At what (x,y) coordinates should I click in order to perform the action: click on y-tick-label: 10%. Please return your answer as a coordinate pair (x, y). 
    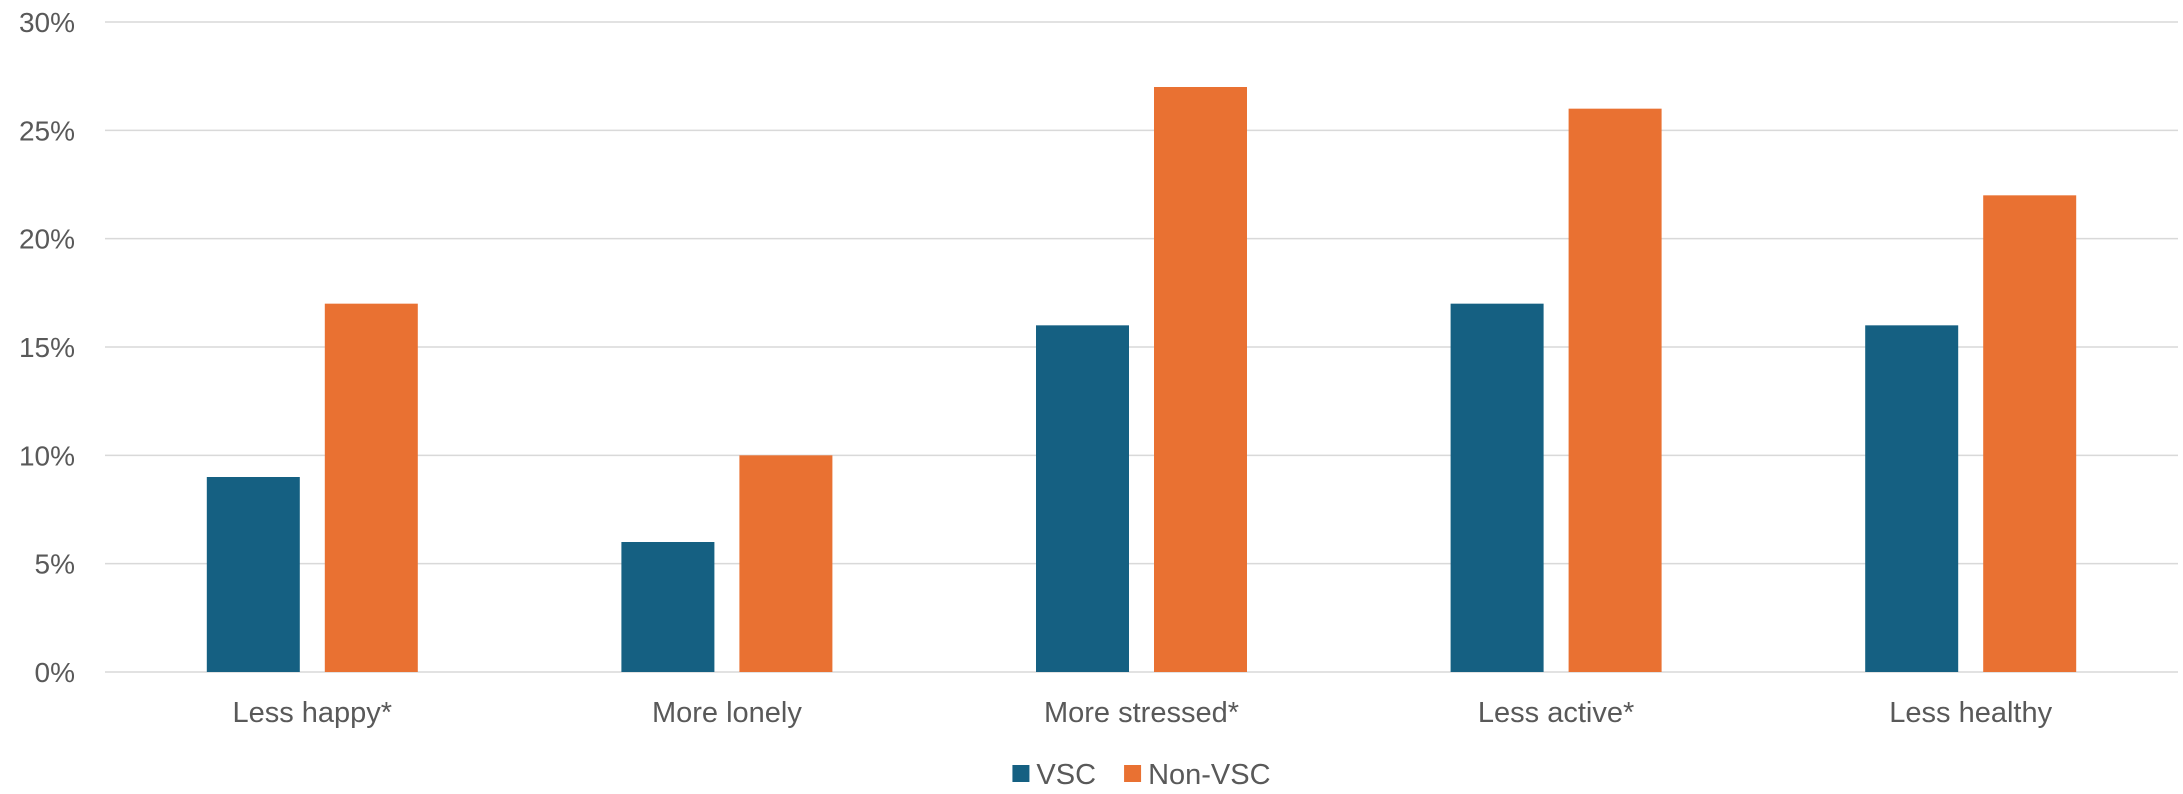
    Looking at the image, I should click on (47, 455).